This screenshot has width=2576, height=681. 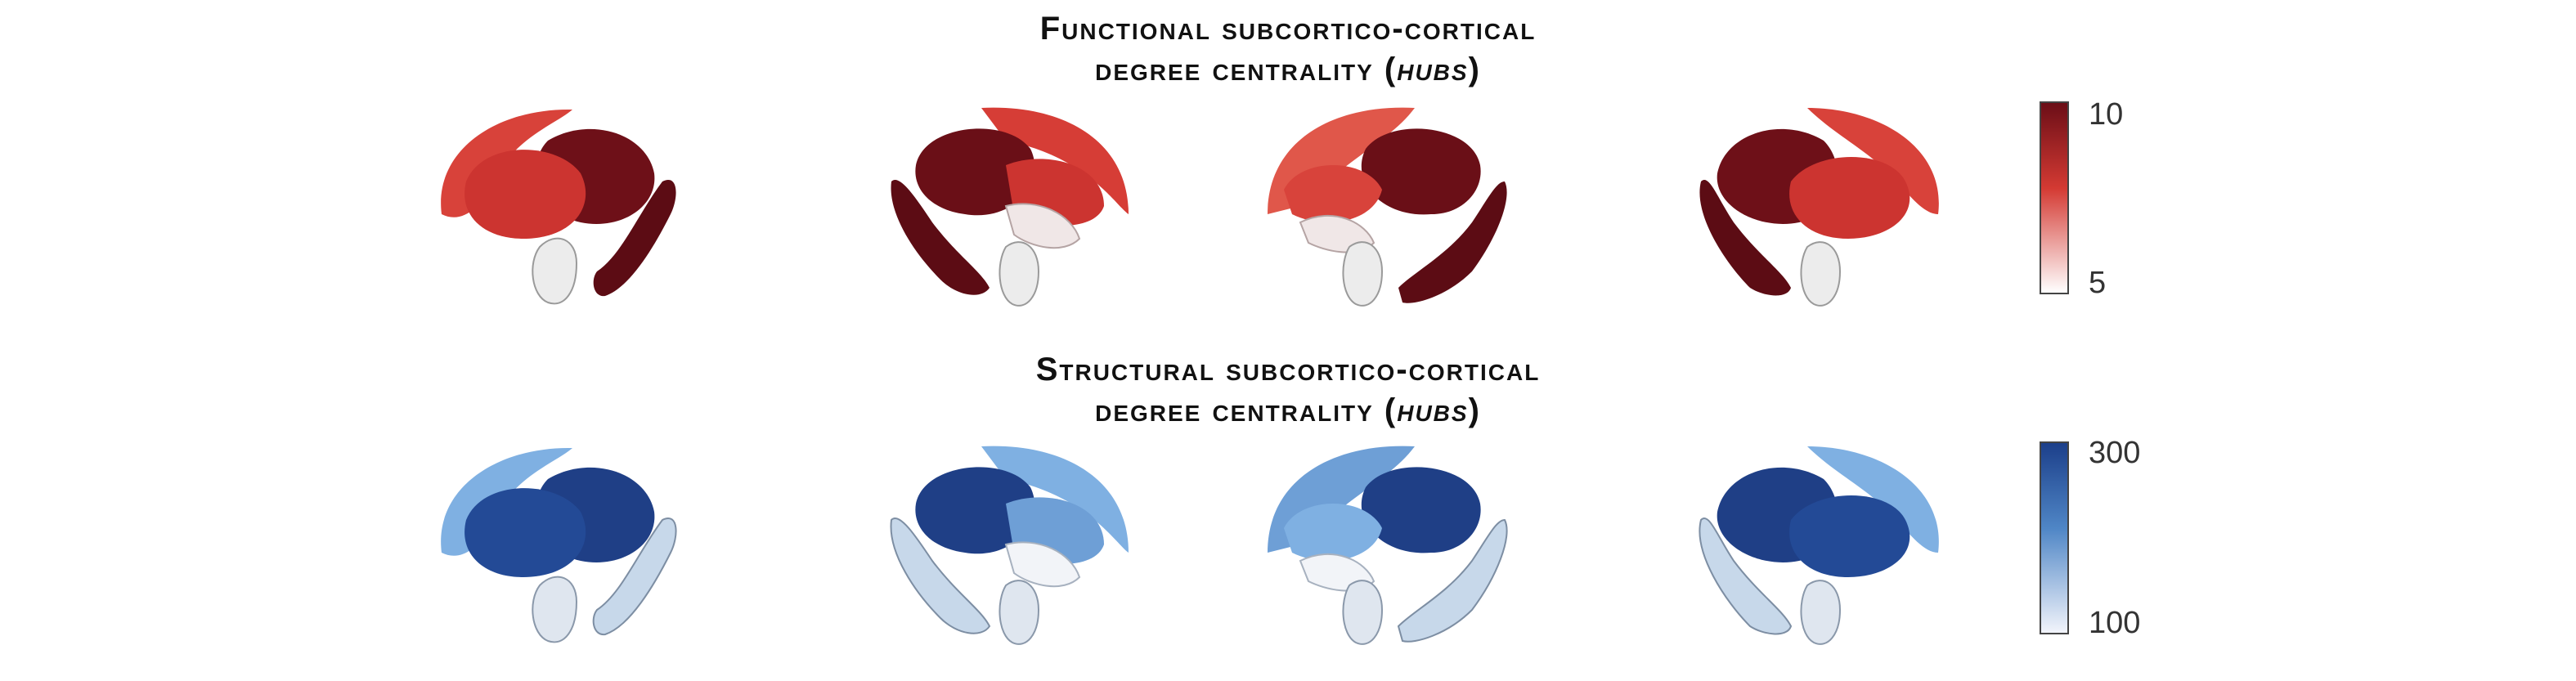 I want to click on structural-colorbar, so click(x=2054, y=537).